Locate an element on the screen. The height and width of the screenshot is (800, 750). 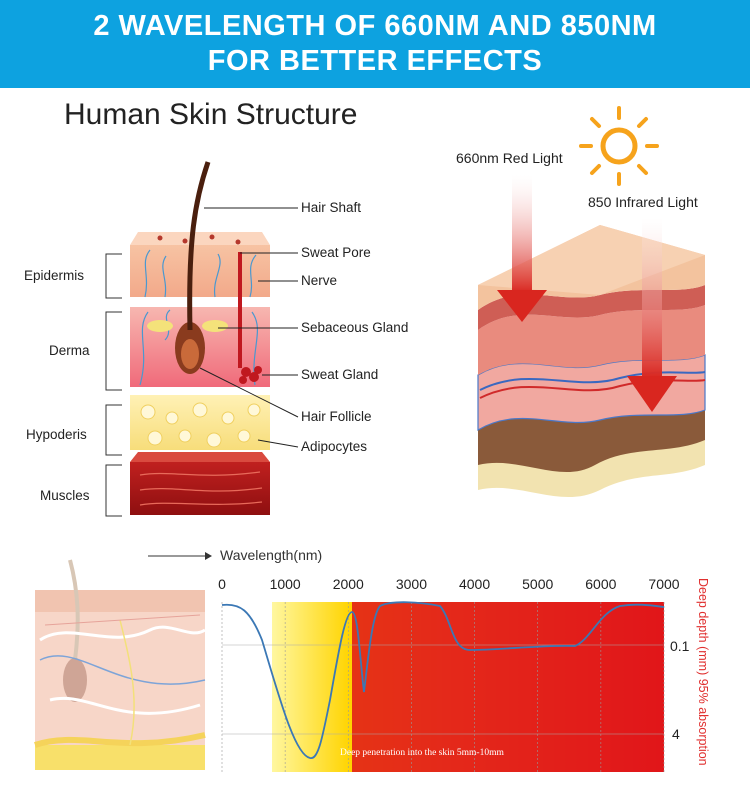
x-tick-1: 1000 is located at coordinates (285, 584).